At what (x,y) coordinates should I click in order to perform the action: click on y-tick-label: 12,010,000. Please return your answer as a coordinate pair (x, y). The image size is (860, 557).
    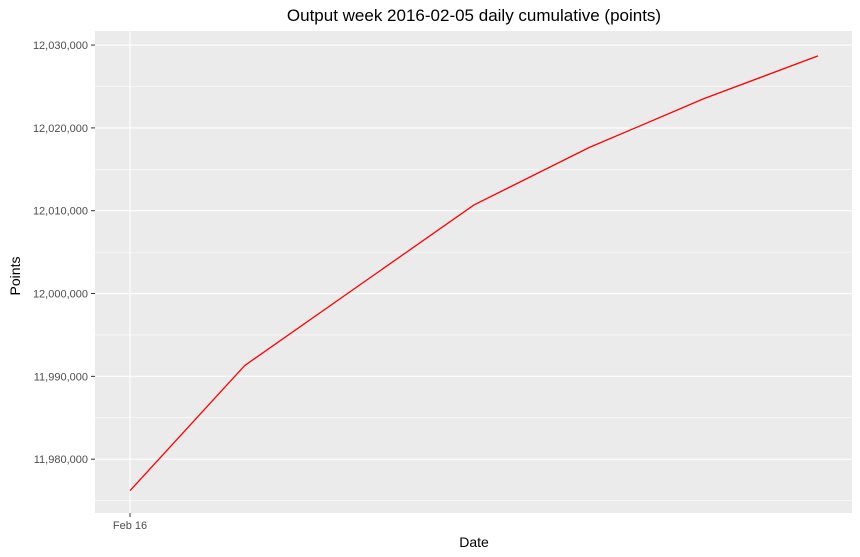
    Looking at the image, I should click on (60, 212).